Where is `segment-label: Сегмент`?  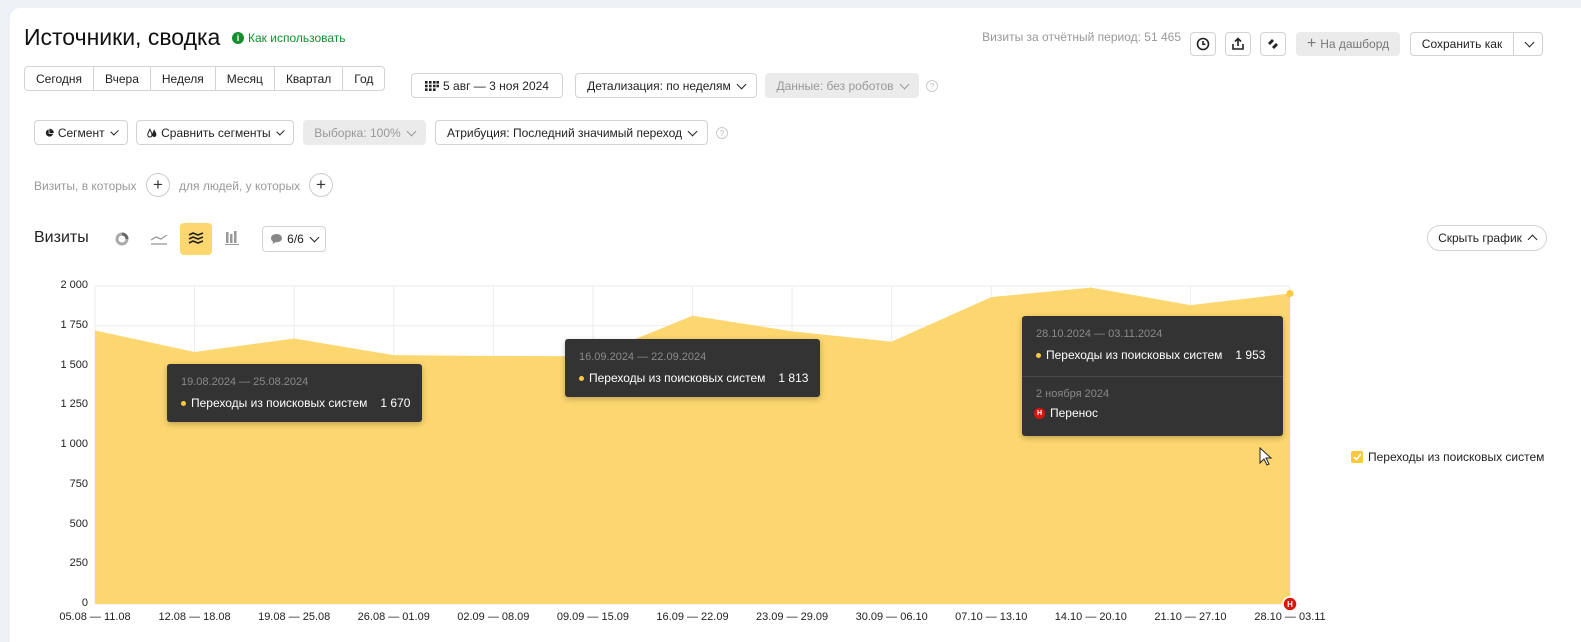
segment-label: Сегмент is located at coordinates (81, 132).